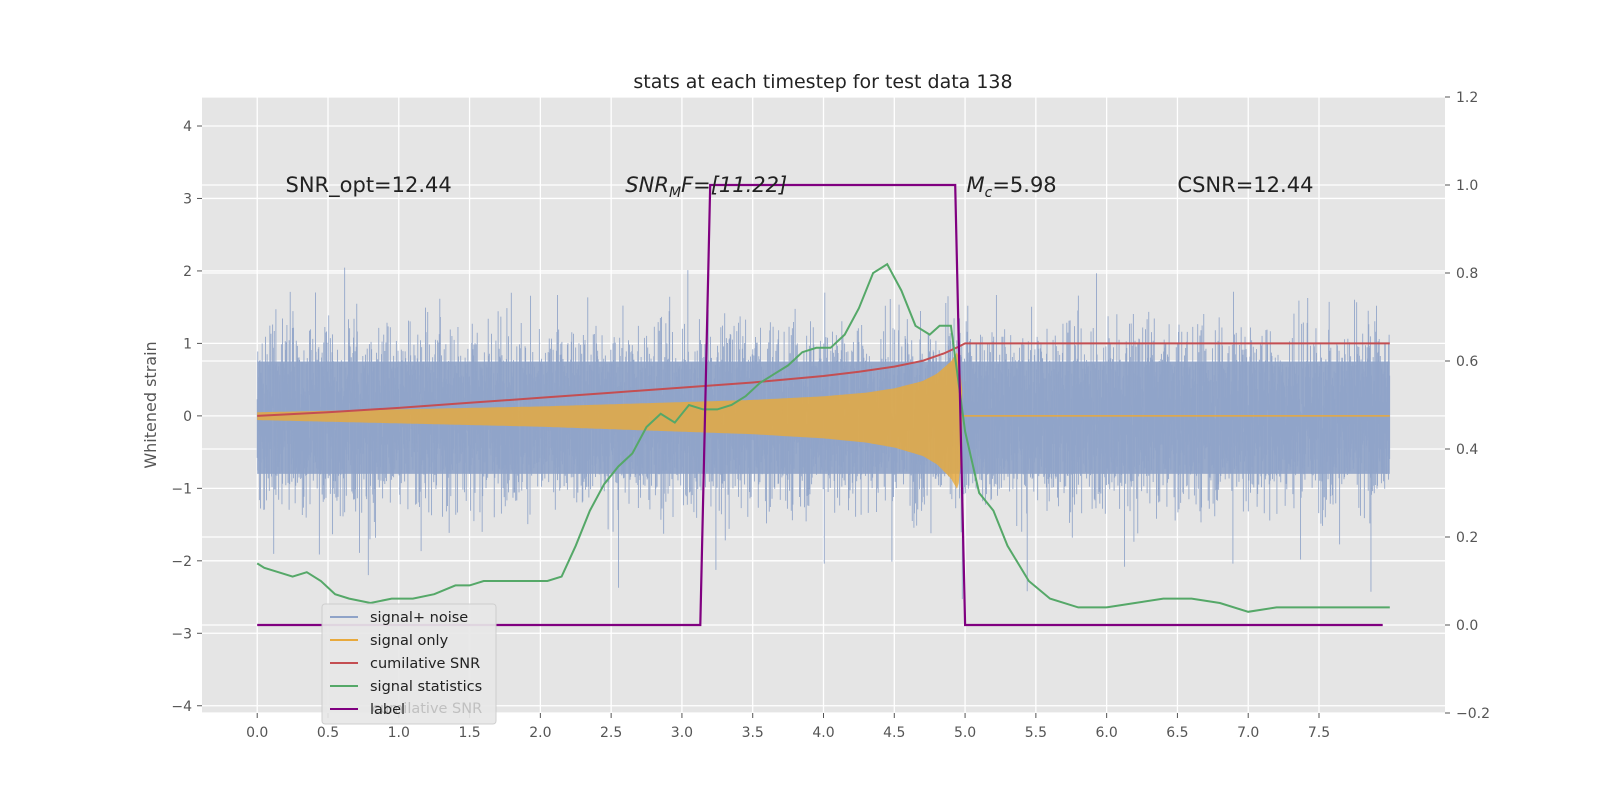 The width and height of the screenshot is (1600, 800). Describe the element at coordinates (823, 733) in the screenshot. I see `x-tick-label: 4.0` at that location.